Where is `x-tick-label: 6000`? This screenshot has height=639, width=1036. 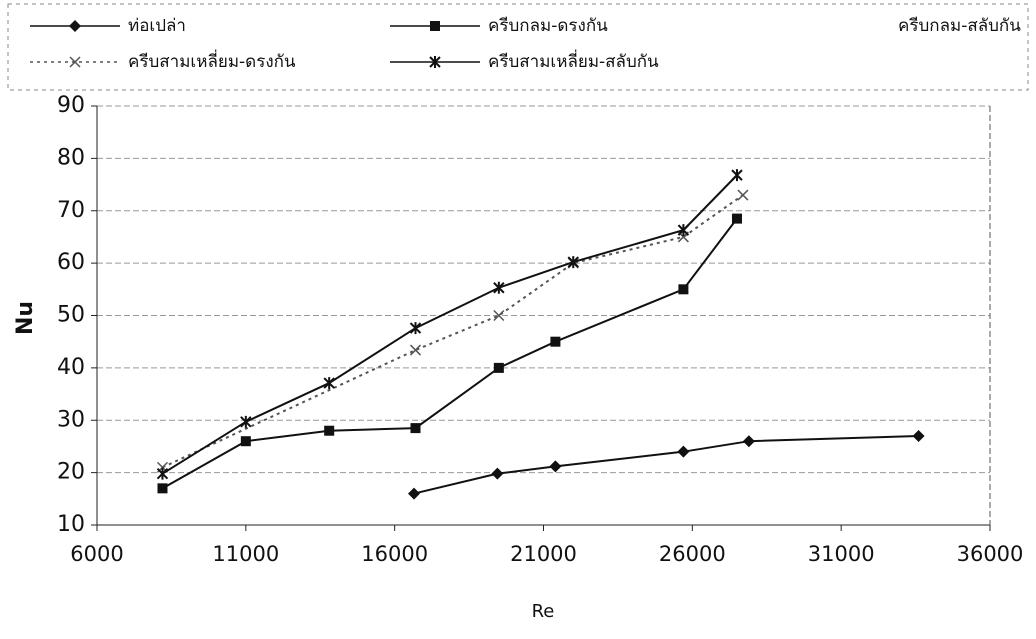
x-tick-label: 6000 is located at coordinates (96, 554).